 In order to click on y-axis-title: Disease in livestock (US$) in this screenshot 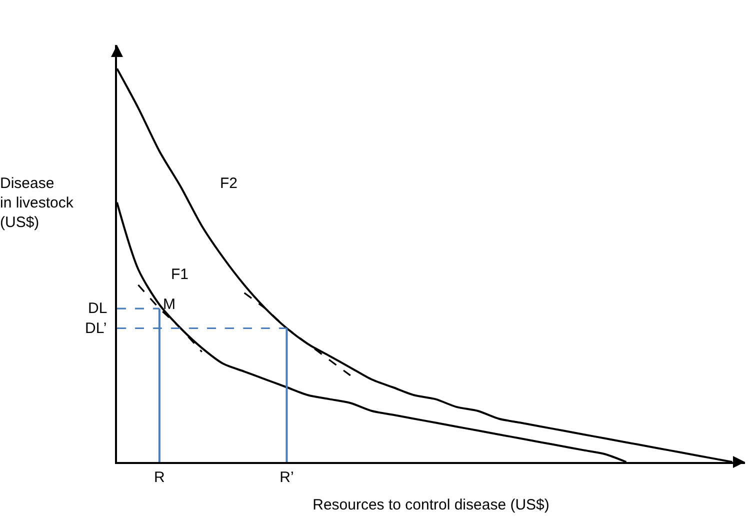, I will do `click(37, 203)`.